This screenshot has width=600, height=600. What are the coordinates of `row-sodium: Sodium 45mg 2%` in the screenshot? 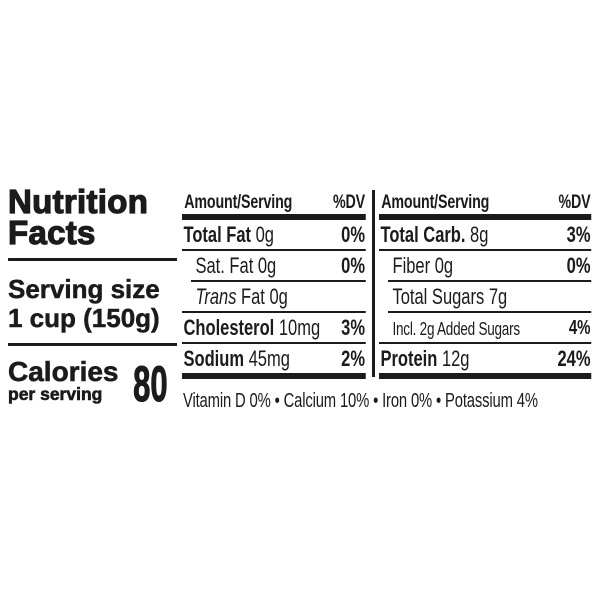 It's located at (274, 358).